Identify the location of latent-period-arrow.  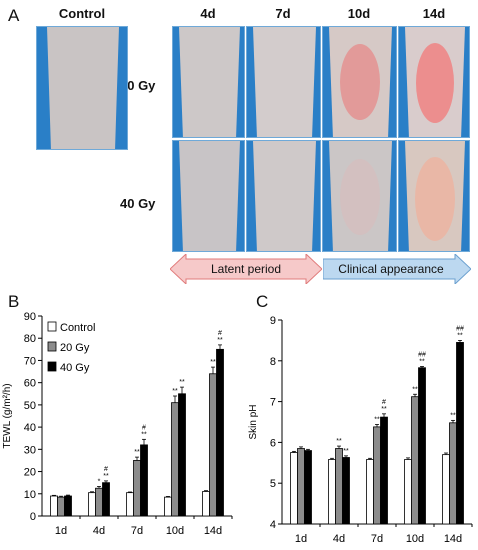
(246, 269).